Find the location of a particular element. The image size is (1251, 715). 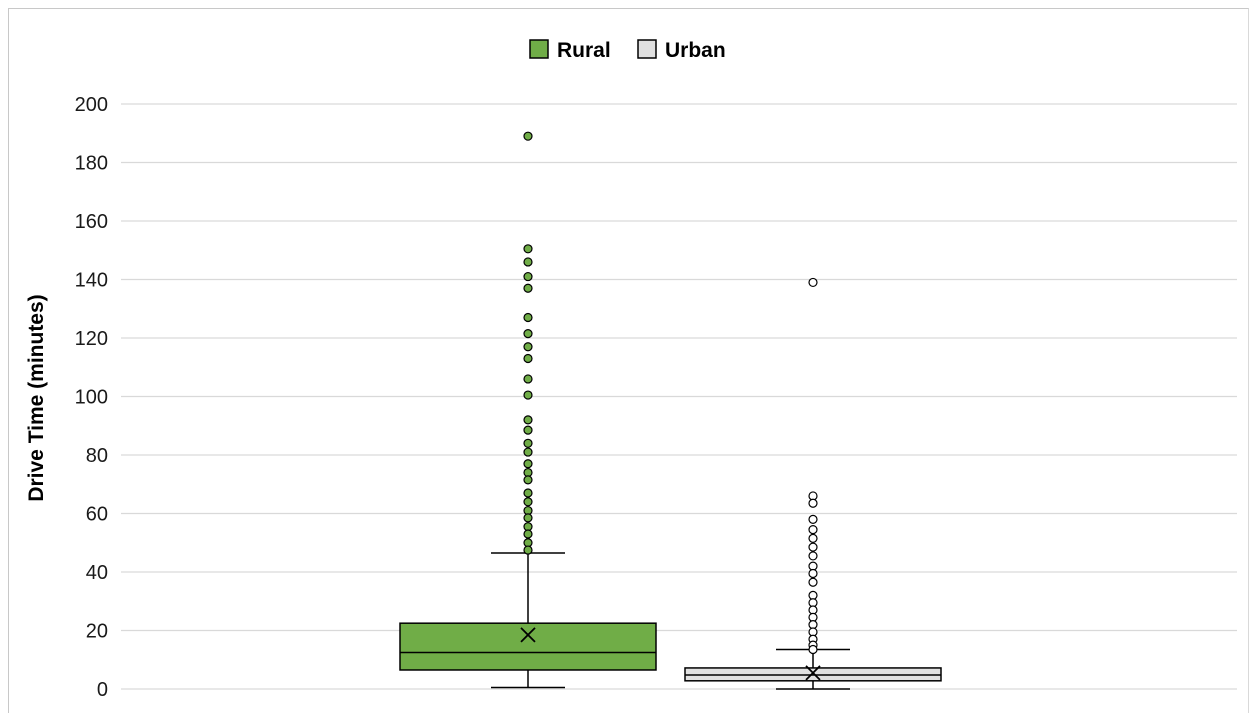

legend-label: Rural is located at coordinates (584, 50).